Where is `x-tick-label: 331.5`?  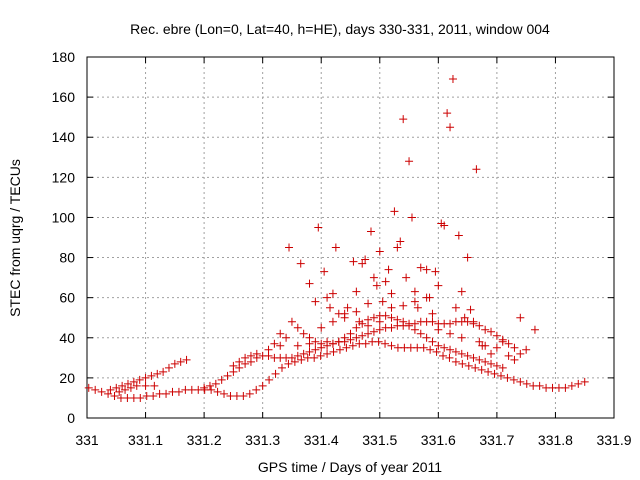 x-tick-label: 331.5 is located at coordinates (379, 440).